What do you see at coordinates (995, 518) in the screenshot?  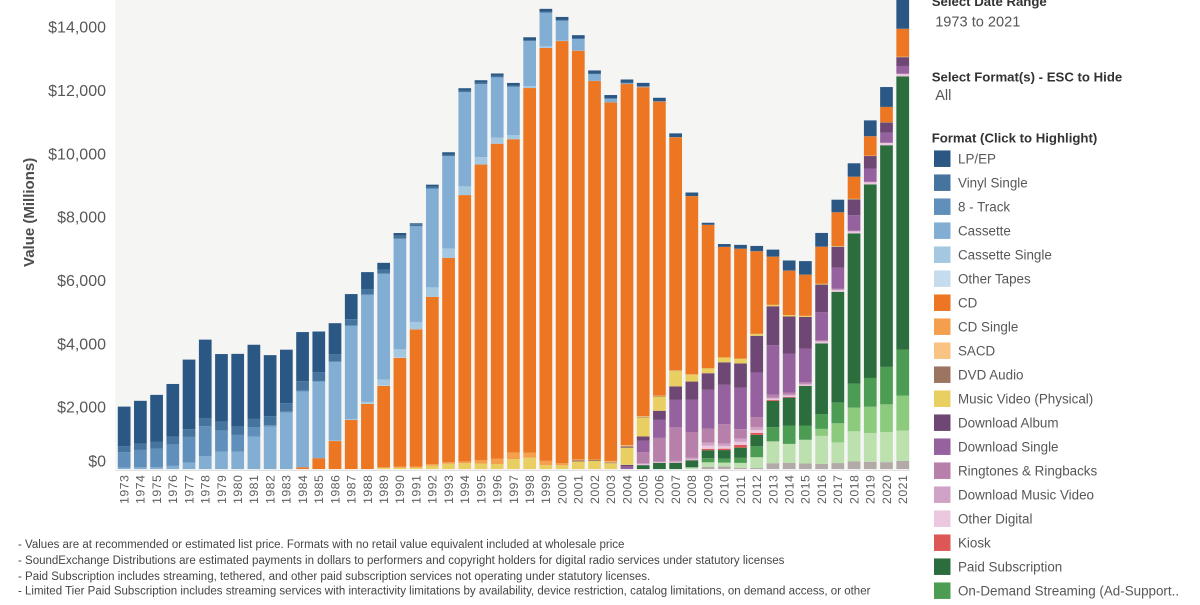 I see `svg-text: Other Digital` at bounding box center [995, 518].